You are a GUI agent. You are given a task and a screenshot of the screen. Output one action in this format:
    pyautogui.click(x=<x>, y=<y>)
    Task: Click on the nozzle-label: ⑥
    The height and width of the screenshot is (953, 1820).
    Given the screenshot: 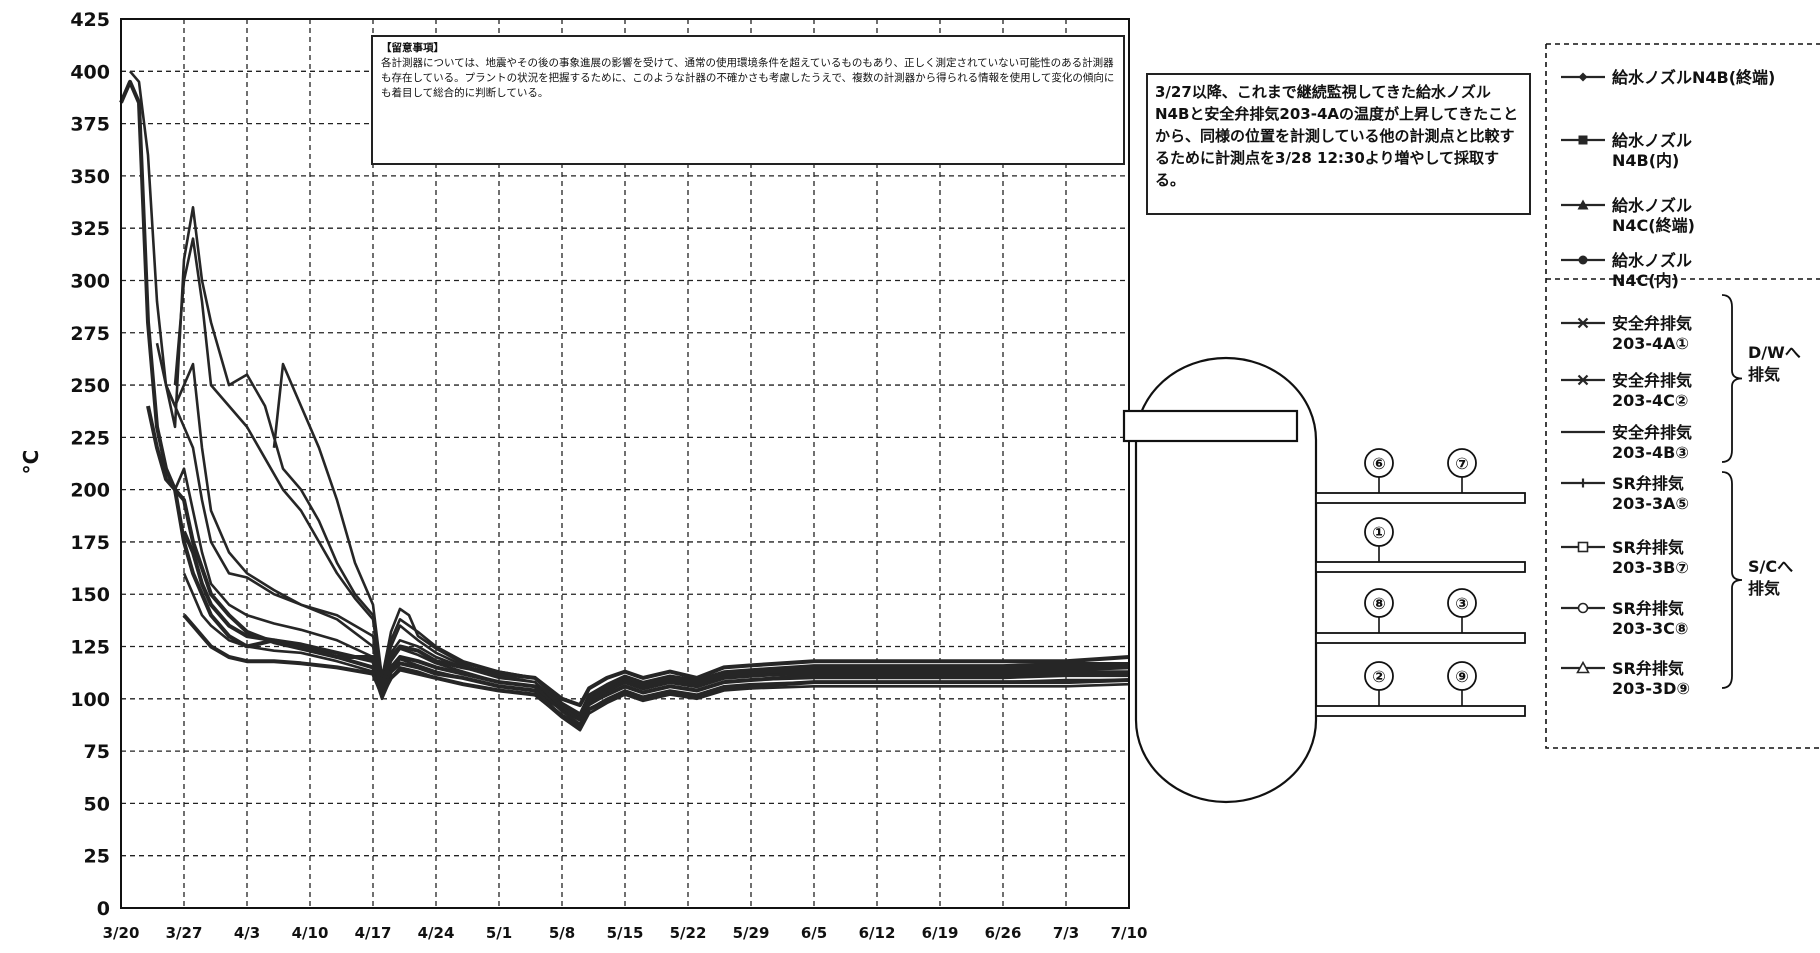 What is the action you would take?
    pyautogui.click(x=1379, y=463)
    